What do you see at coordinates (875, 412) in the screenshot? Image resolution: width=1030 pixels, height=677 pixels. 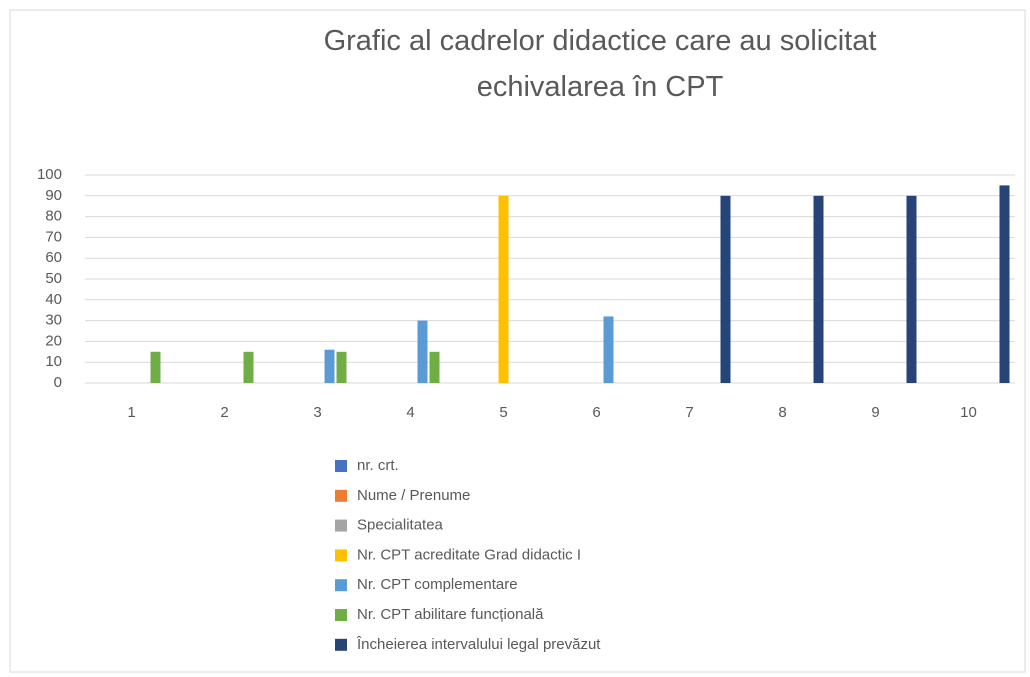 I see `x-tick-label: 9` at bounding box center [875, 412].